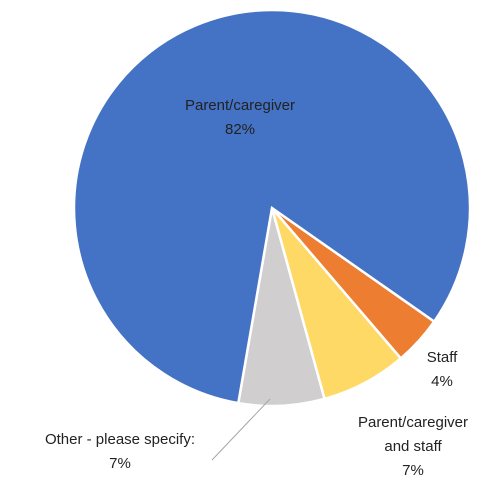 The image size is (487, 480). I want to click on slice-label: Parent/caregiver and staff 7%, so click(407, 445).